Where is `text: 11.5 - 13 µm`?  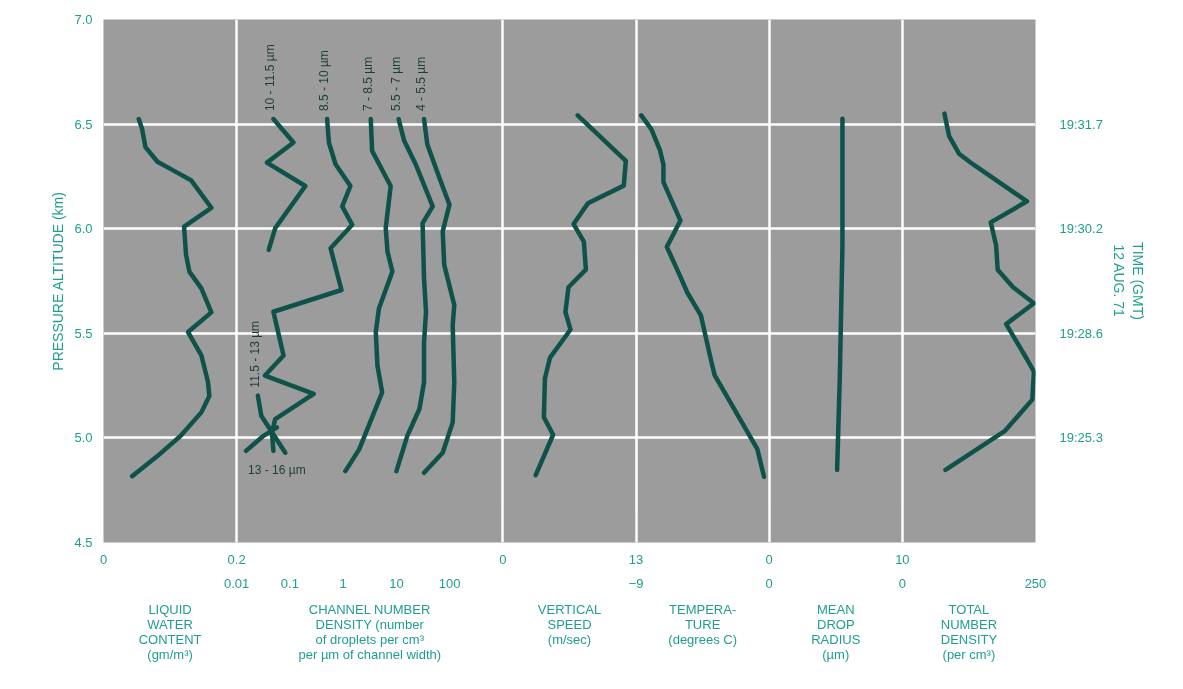 text: 11.5 - 13 µm is located at coordinates (254, 354).